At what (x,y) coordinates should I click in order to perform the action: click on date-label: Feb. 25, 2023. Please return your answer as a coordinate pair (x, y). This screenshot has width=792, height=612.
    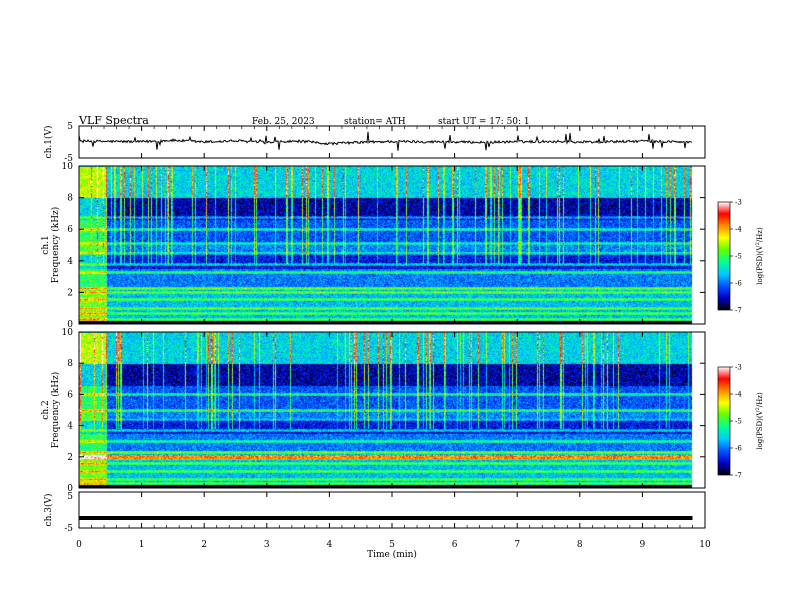
    Looking at the image, I should click on (283, 122).